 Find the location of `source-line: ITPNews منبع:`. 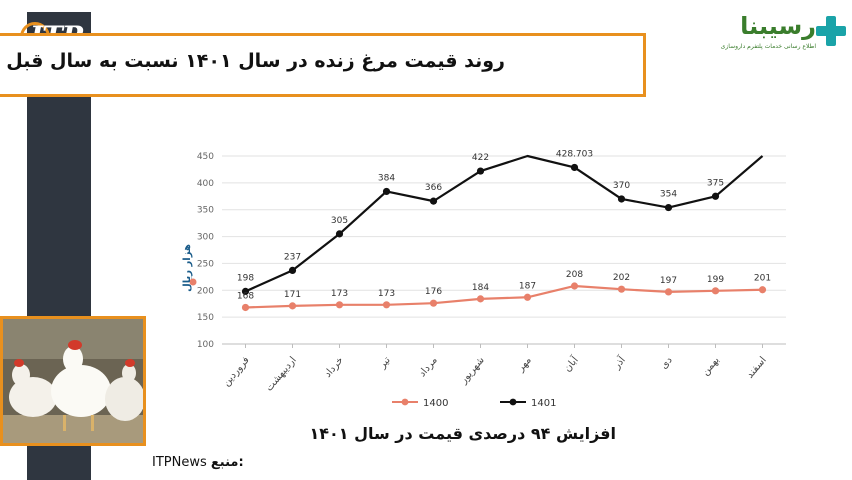

source-line: ITPNews منبع: is located at coordinates (198, 462).